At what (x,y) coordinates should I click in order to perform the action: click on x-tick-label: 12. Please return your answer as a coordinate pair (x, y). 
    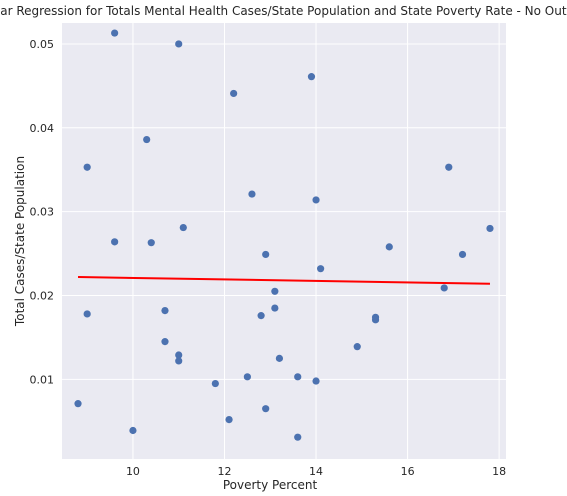
    Looking at the image, I should click on (224, 471).